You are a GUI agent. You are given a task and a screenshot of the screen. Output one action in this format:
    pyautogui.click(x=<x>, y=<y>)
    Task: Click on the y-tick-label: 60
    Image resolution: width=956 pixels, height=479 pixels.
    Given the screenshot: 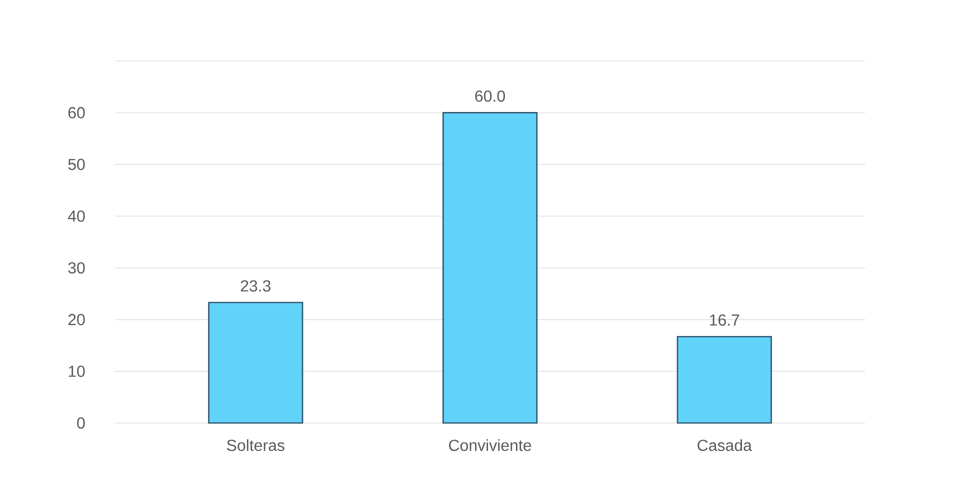 What is the action you would take?
    pyautogui.click(x=76, y=112)
    